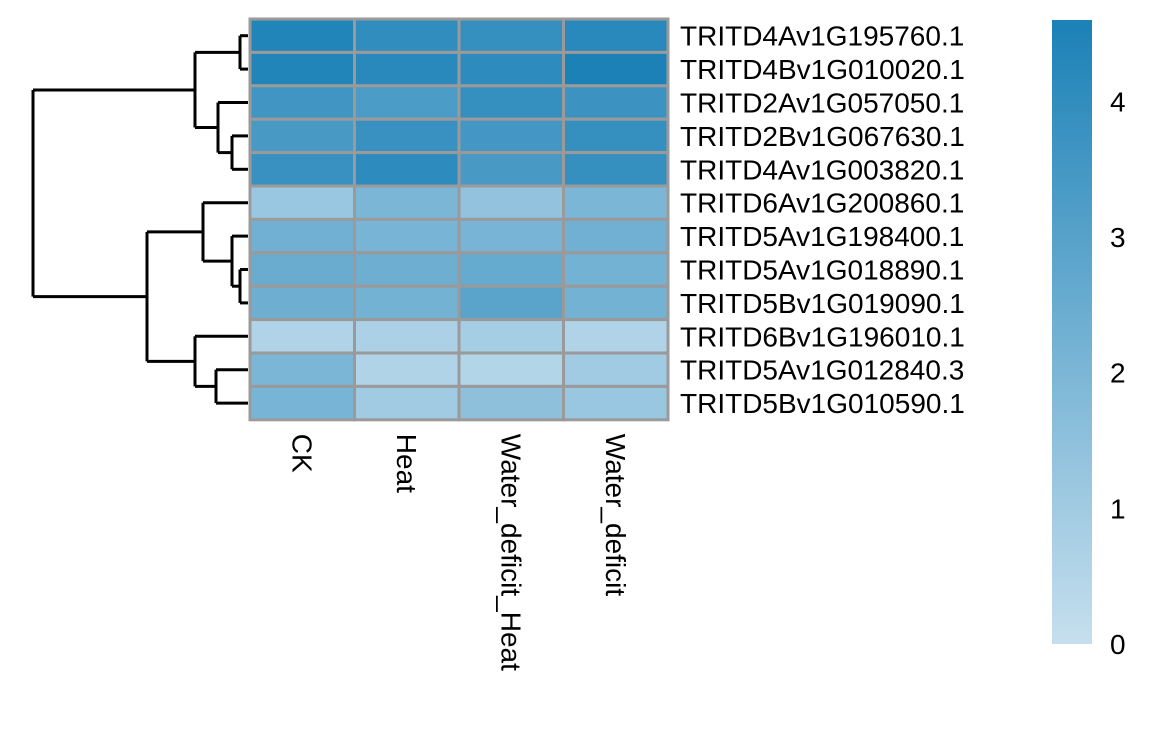  What do you see at coordinates (822, 370) in the screenshot?
I see `row-label: TRITD5Av1G012840.3` at bounding box center [822, 370].